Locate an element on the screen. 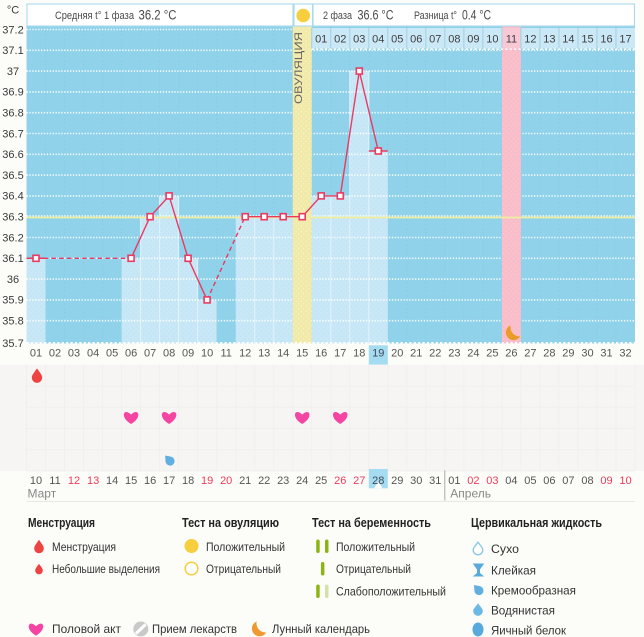  svg-text: 2 фаза is located at coordinates (338, 16).